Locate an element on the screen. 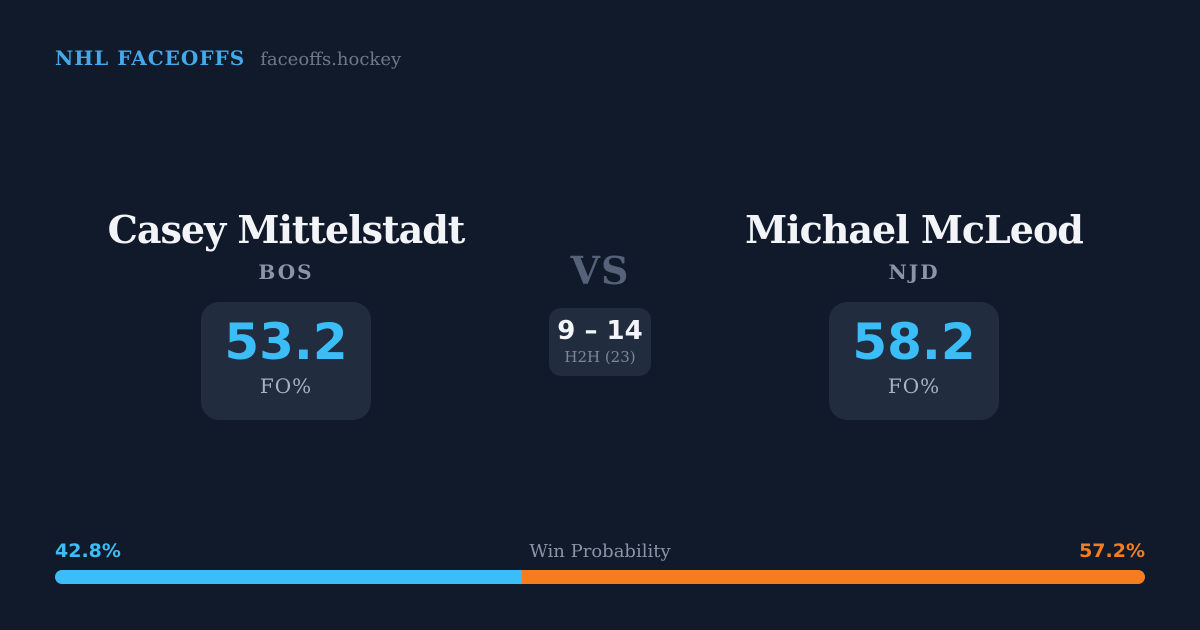 The width and height of the screenshot is (1200, 630). stat-value-right: 58.2 is located at coordinates (914, 342).